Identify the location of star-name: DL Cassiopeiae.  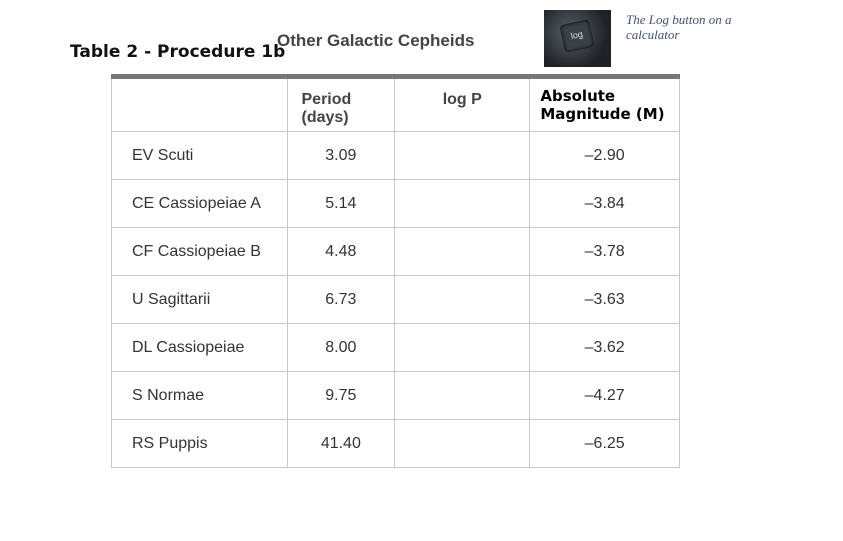
(199, 347).